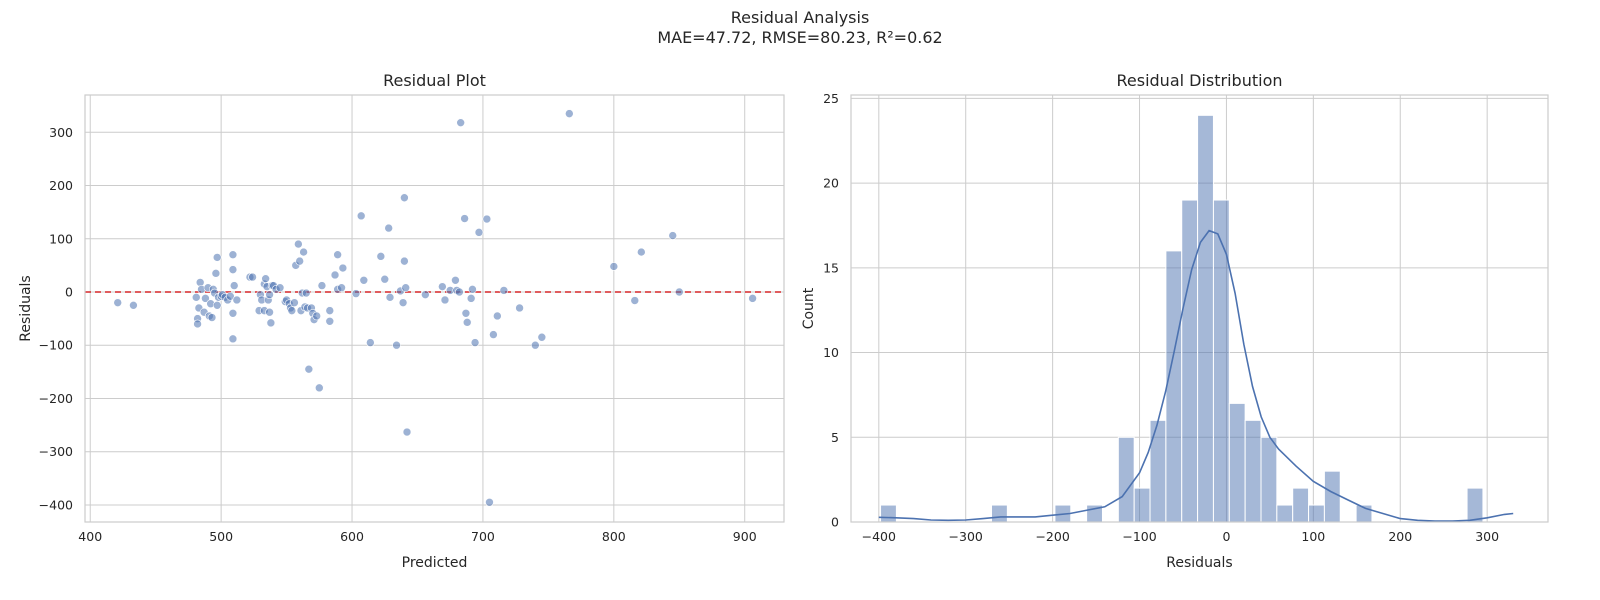  Describe the element at coordinates (745, 536) in the screenshot. I see `x-tick-label: 900` at that location.